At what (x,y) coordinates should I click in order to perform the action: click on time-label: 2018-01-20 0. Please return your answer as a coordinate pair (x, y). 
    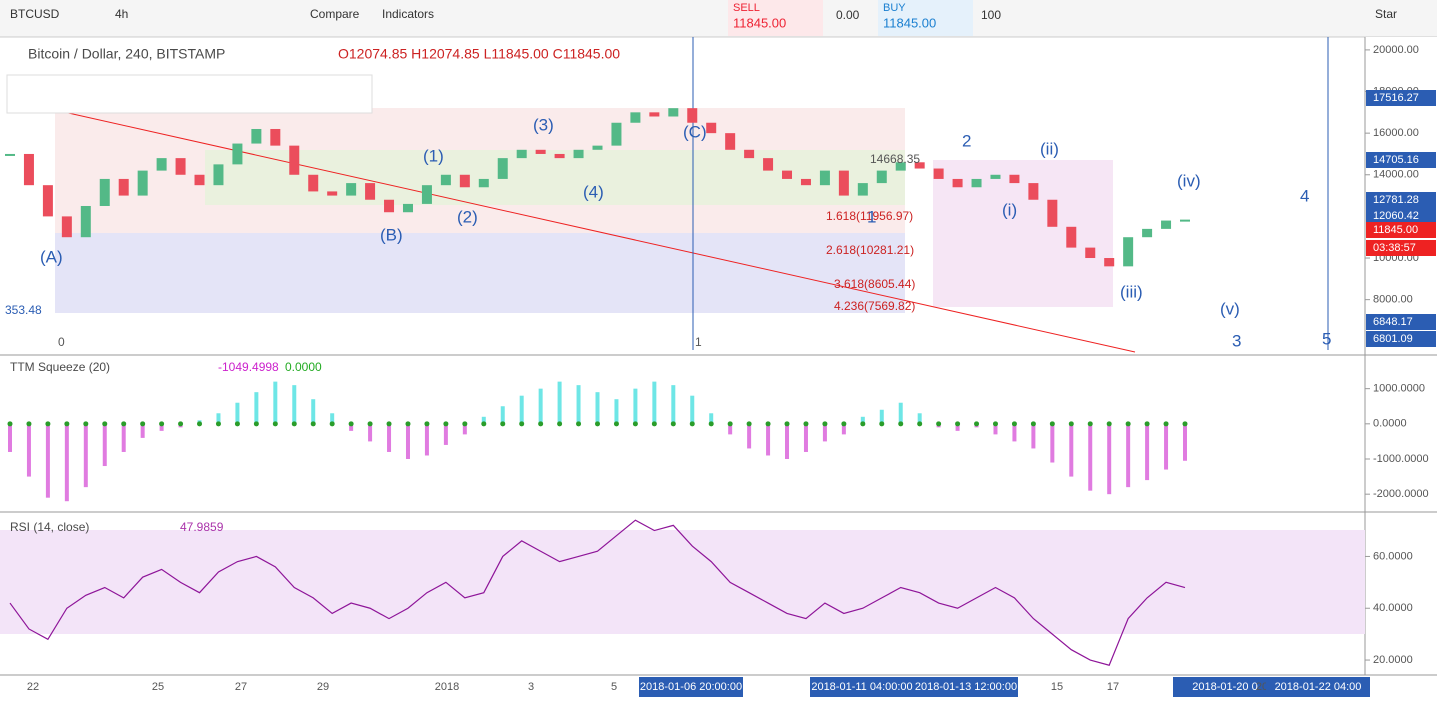
    Looking at the image, I should click on (1224, 687).